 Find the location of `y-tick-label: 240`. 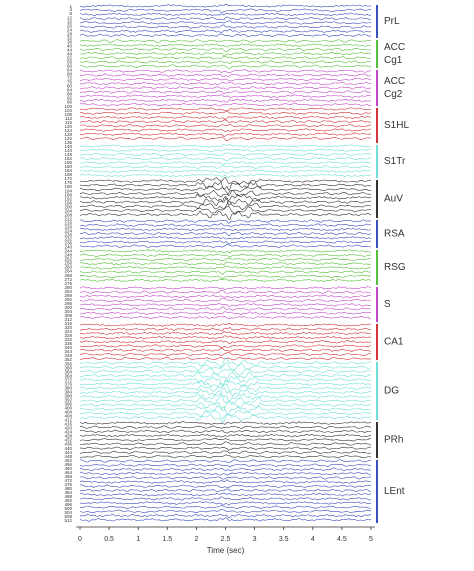

y-tick-label: 240 is located at coordinates (68, 247).